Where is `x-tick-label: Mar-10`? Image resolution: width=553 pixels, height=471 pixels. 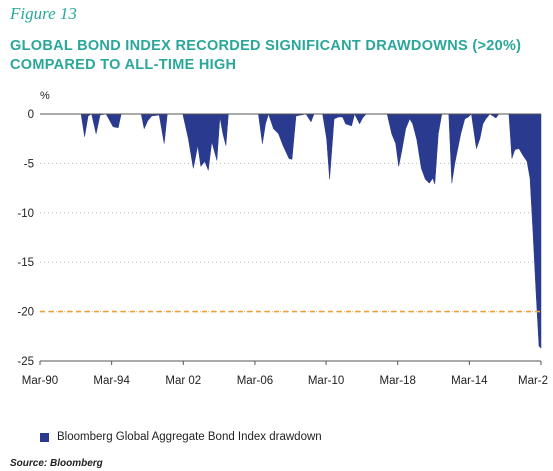
x-tick-label: Mar-10 is located at coordinates (326, 381).